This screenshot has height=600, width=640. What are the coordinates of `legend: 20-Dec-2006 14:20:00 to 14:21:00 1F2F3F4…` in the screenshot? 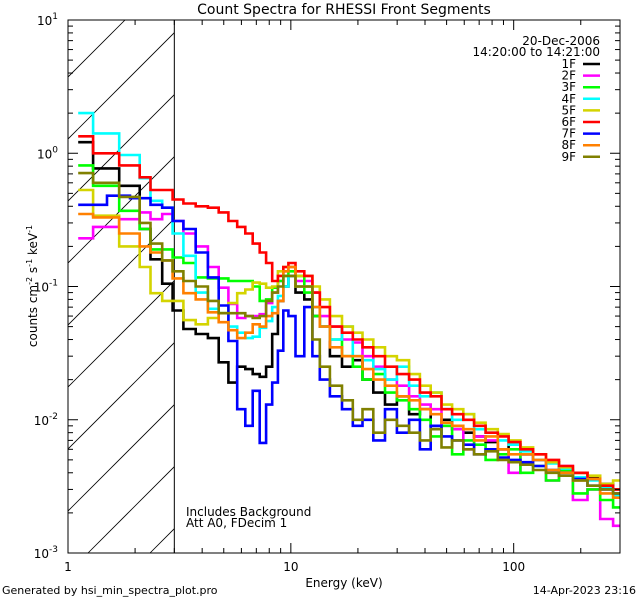 It's located at (536, 99).